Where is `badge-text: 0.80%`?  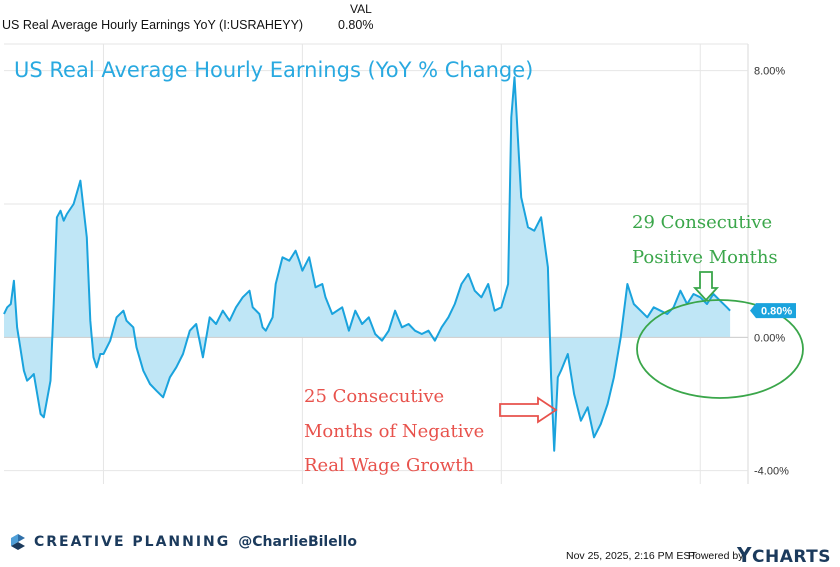 badge-text: 0.80% is located at coordinates (776, 312).